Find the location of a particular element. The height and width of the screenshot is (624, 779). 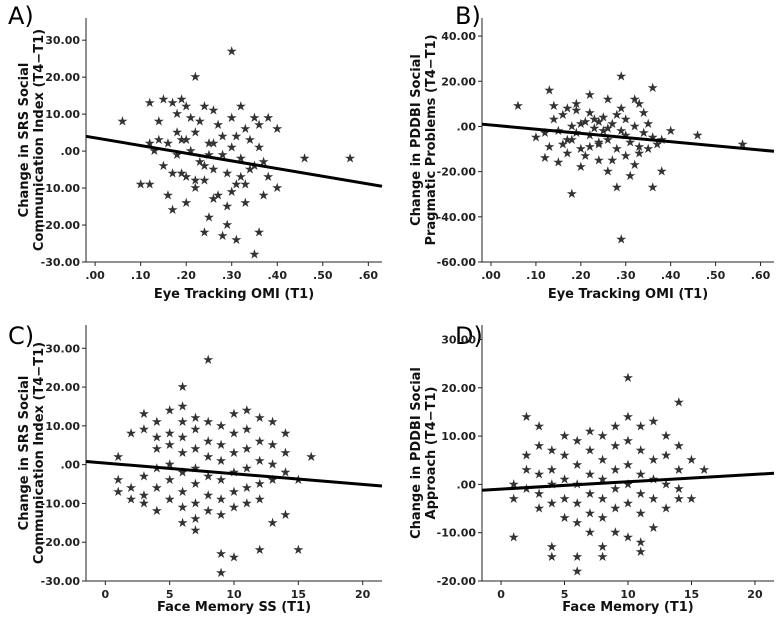

x-tick-label: .30 is located at coordinates (626, 275).